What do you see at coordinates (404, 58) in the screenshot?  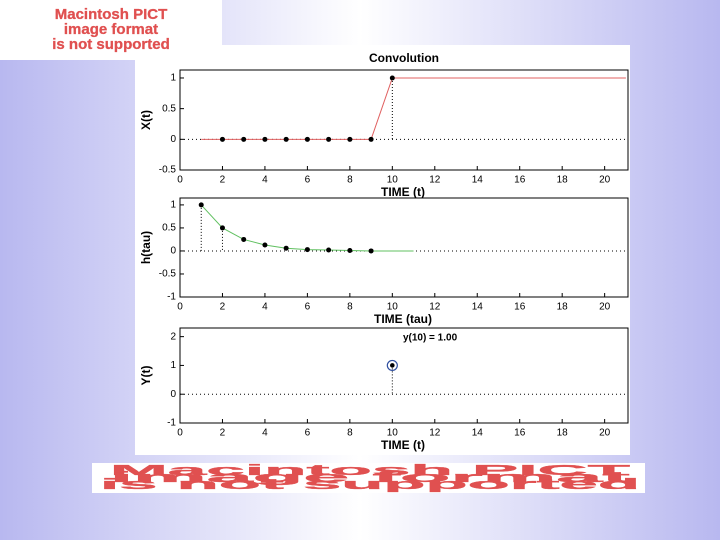 I see `chart-title: Convolution` at bounding box center [404, 58].